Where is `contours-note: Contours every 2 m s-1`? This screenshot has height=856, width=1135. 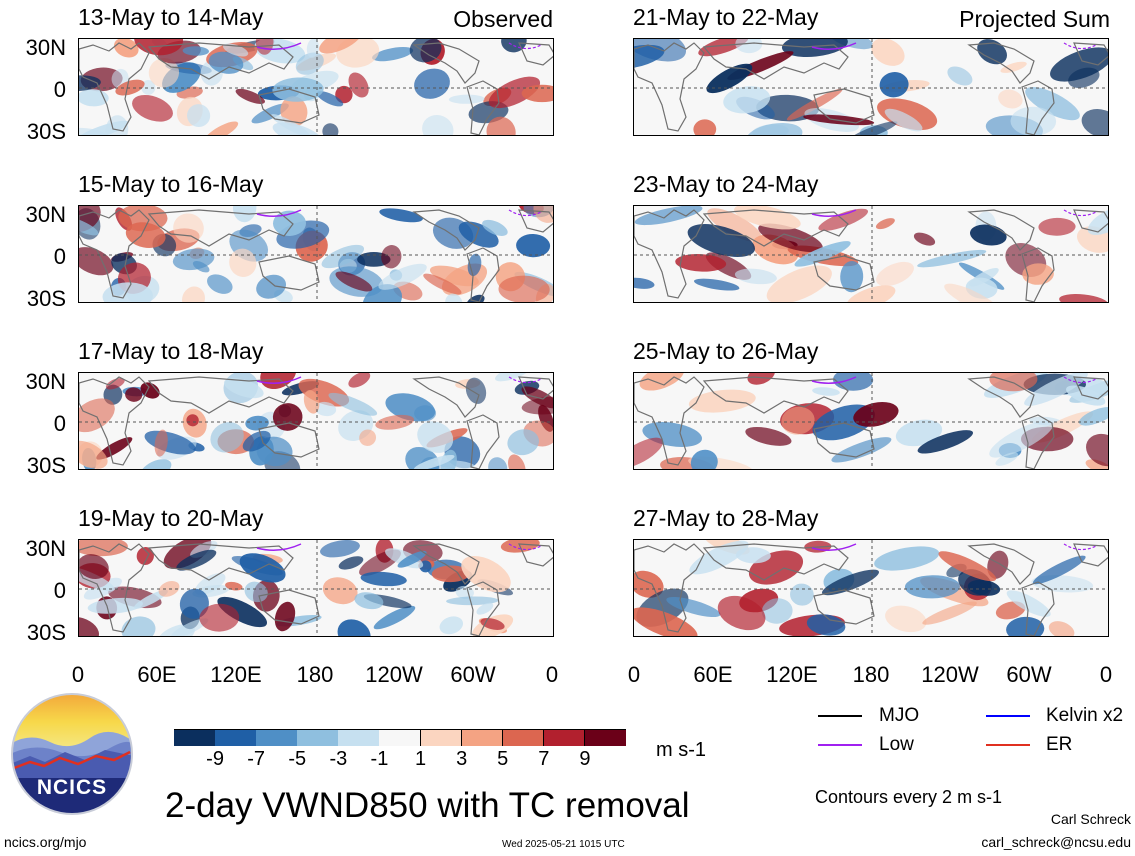 contours-note: Contours every 2 m s-1 is located at coordinates (909, 797).